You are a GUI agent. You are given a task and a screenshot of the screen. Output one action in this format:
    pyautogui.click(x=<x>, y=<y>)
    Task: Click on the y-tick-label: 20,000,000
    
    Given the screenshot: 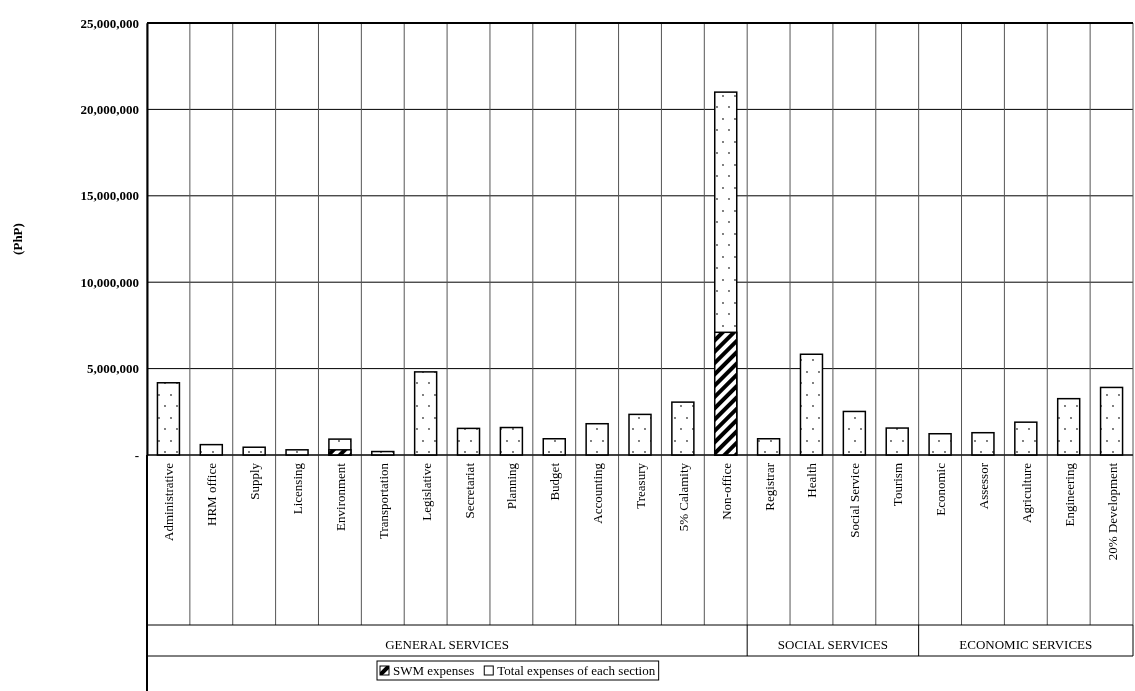 What is the action you would take?
    pyautogui.click(x=109, y=110)
    